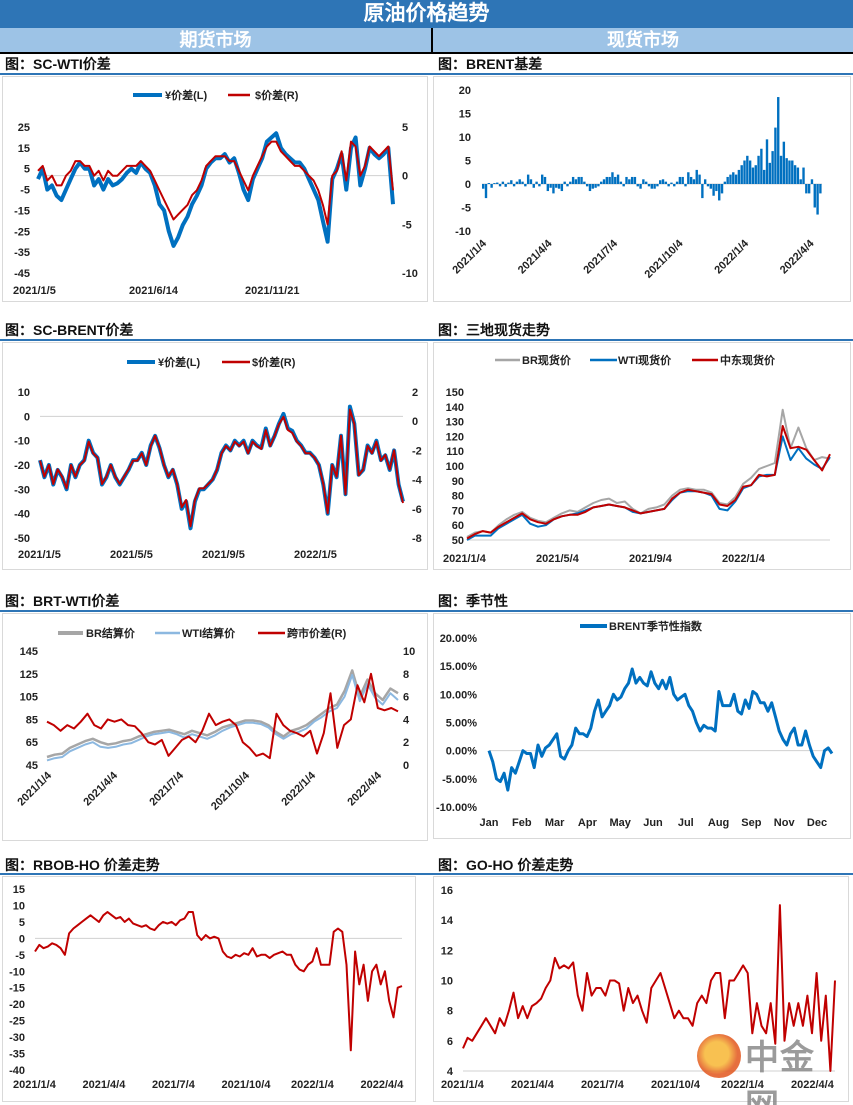  Describe the element at coordinates (215, 189) in the screenshot. I see `chart-frame-sc-wti` at that location.